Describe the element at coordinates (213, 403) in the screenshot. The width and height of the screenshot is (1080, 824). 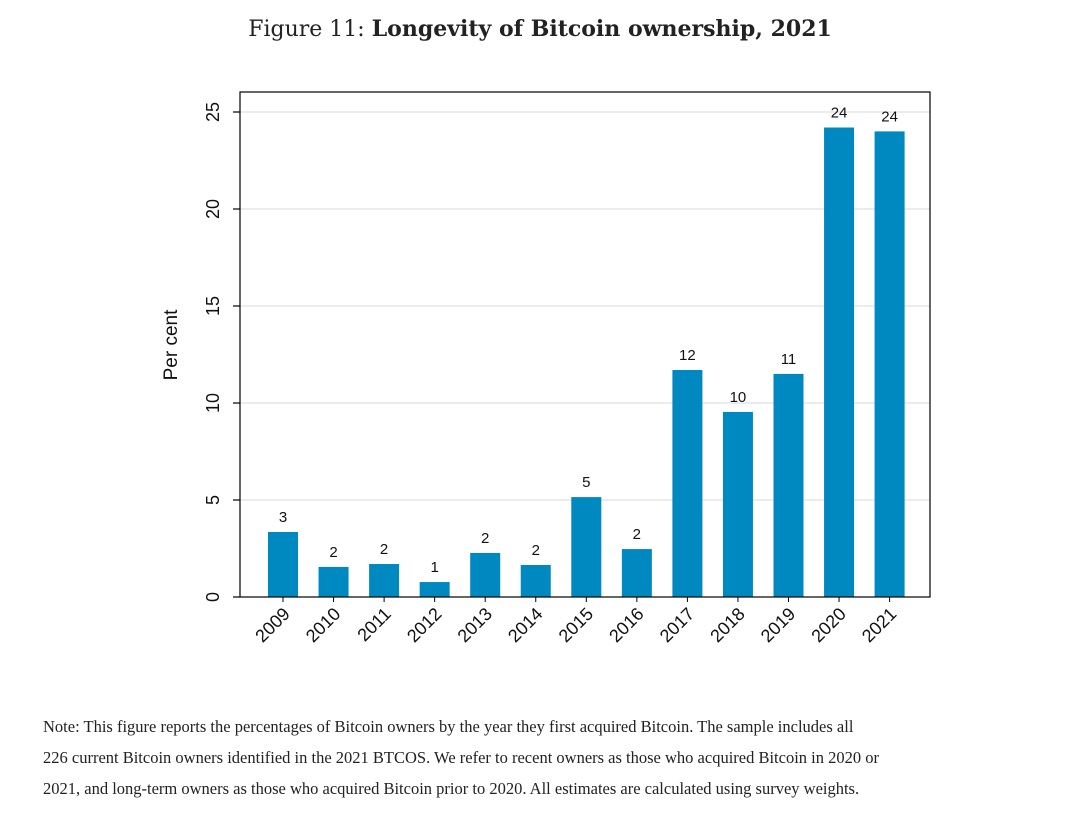
I see `y-tick-label: 10` at that location.